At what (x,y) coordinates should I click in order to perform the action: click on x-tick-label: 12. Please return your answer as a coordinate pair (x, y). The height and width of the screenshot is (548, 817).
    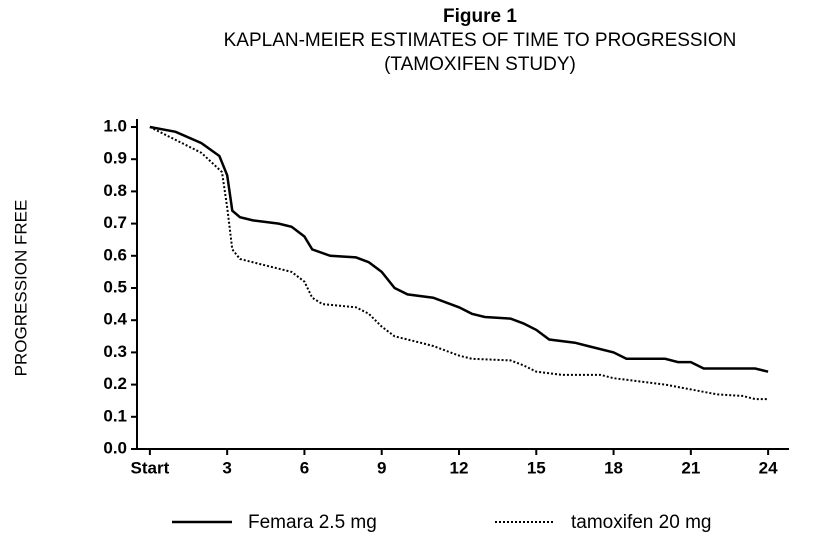
    Looking at the image, I should click on (459, 467).